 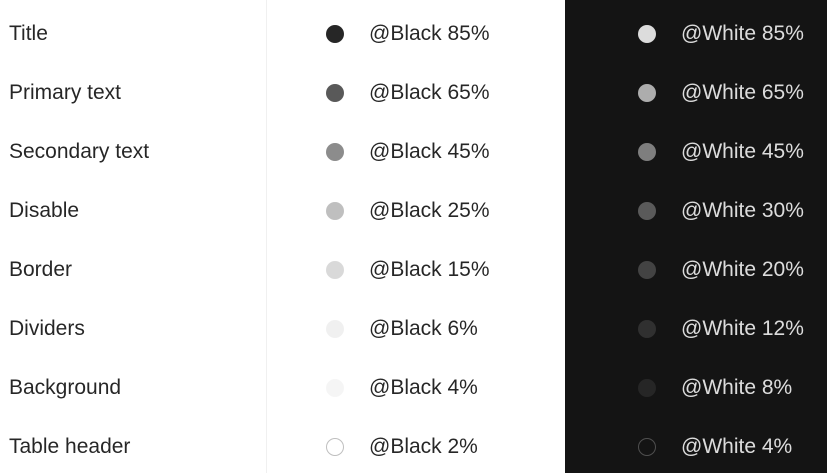 What do you see at coordinates (133, 328) in the screenshot?
I see `usage-row: Dividers` at bounding box center [133, 328].